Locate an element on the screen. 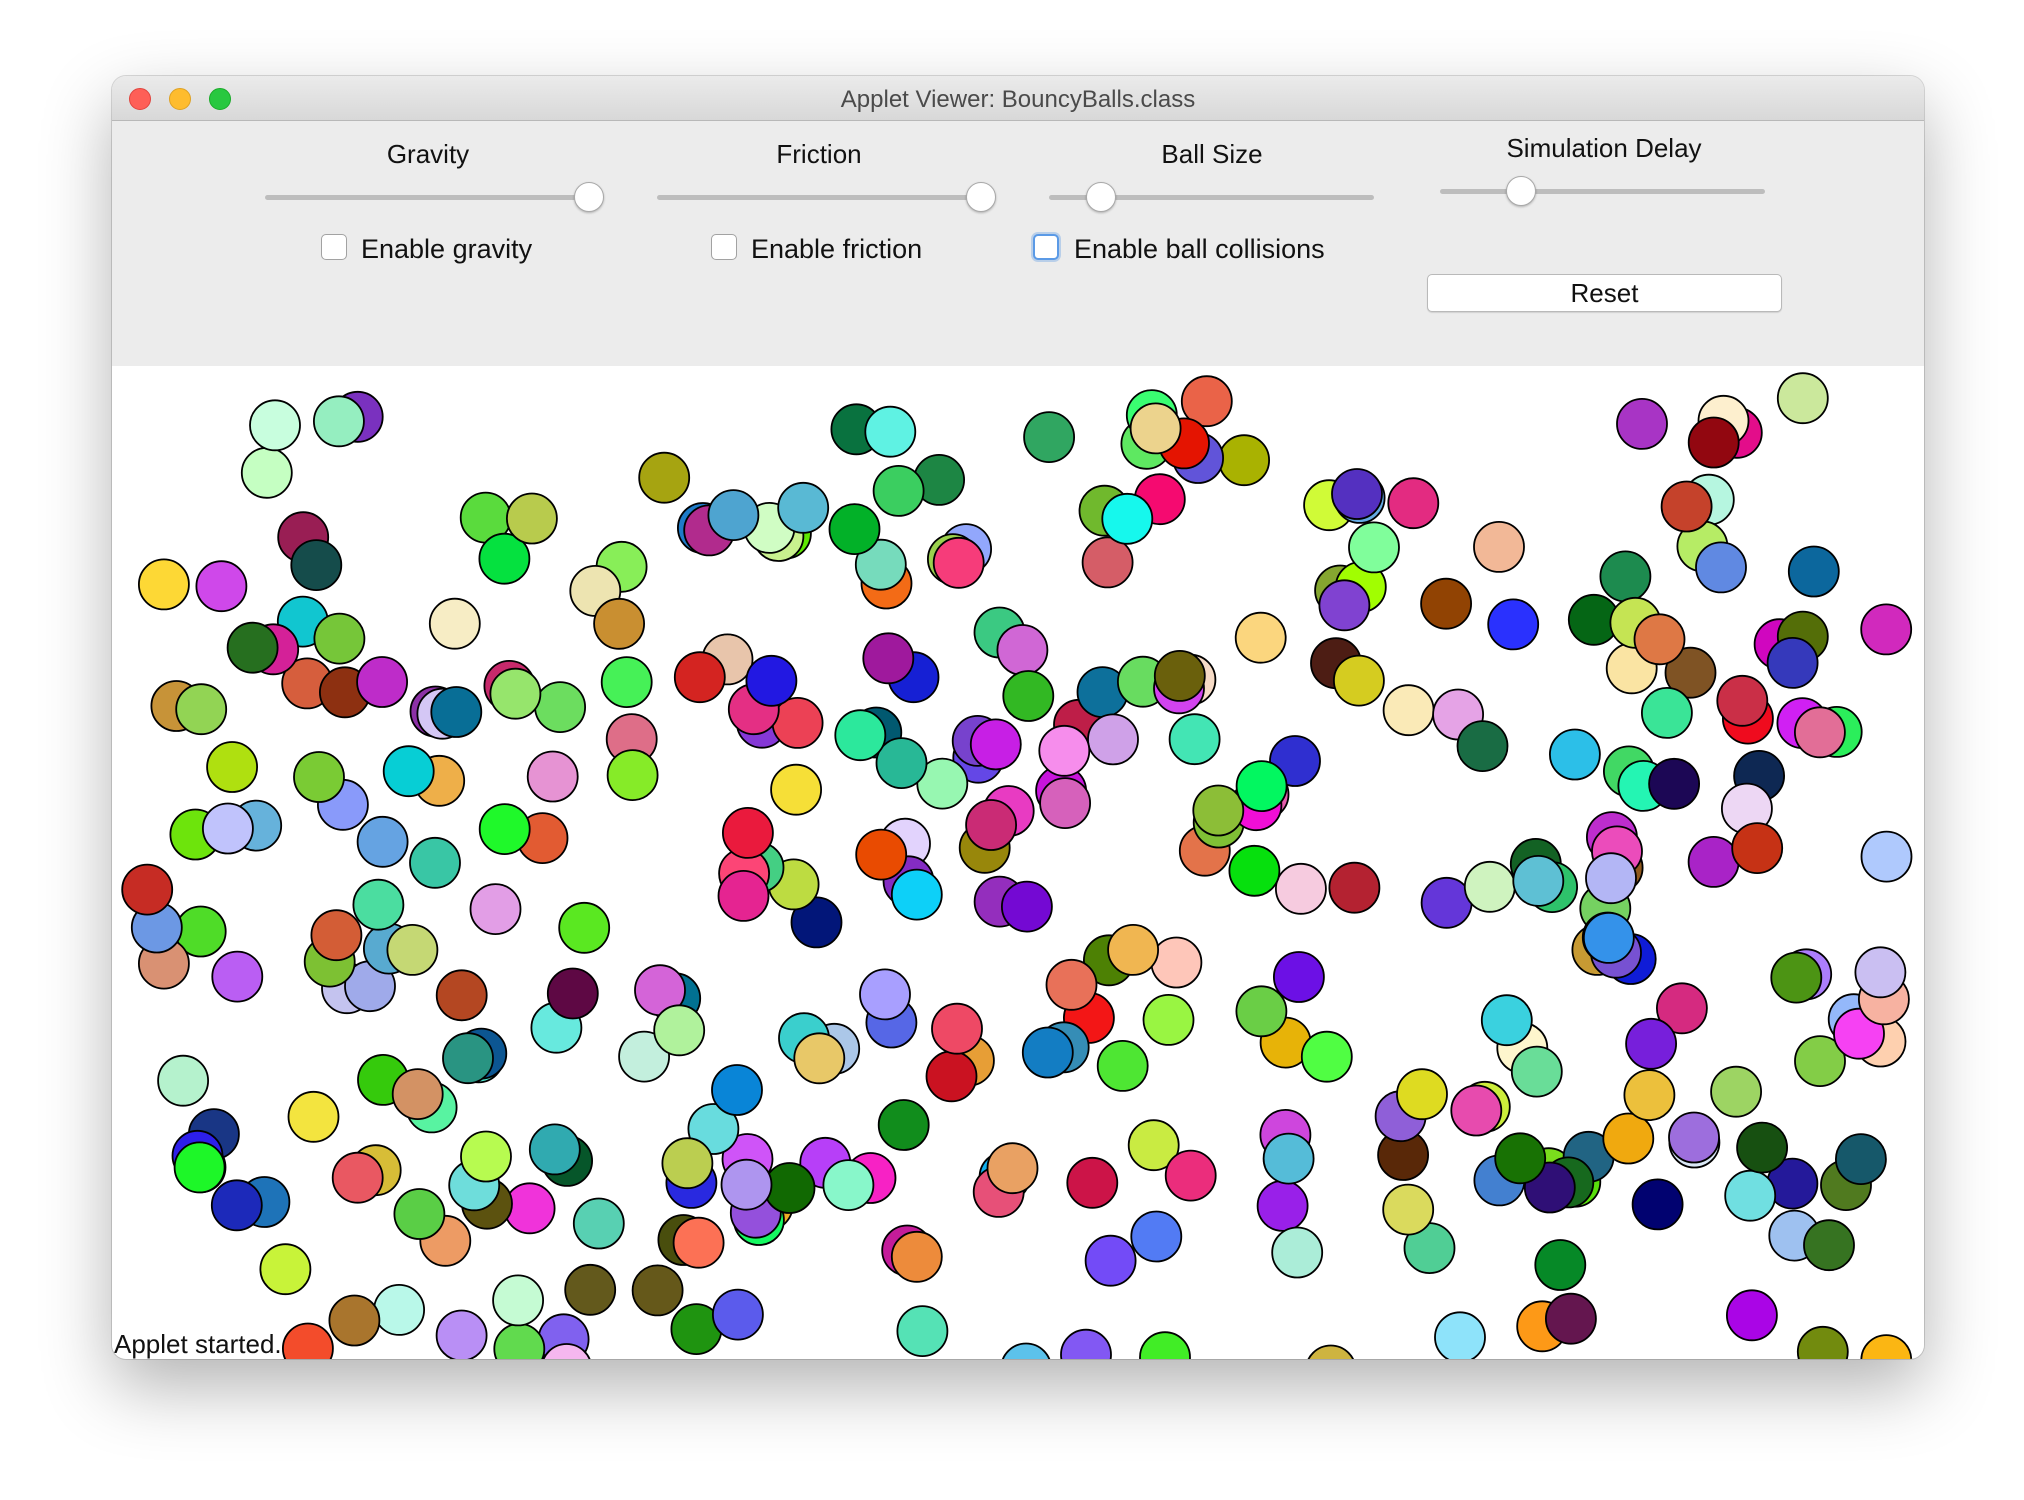  friction-slider-knob is located at coordinates (981, 197).